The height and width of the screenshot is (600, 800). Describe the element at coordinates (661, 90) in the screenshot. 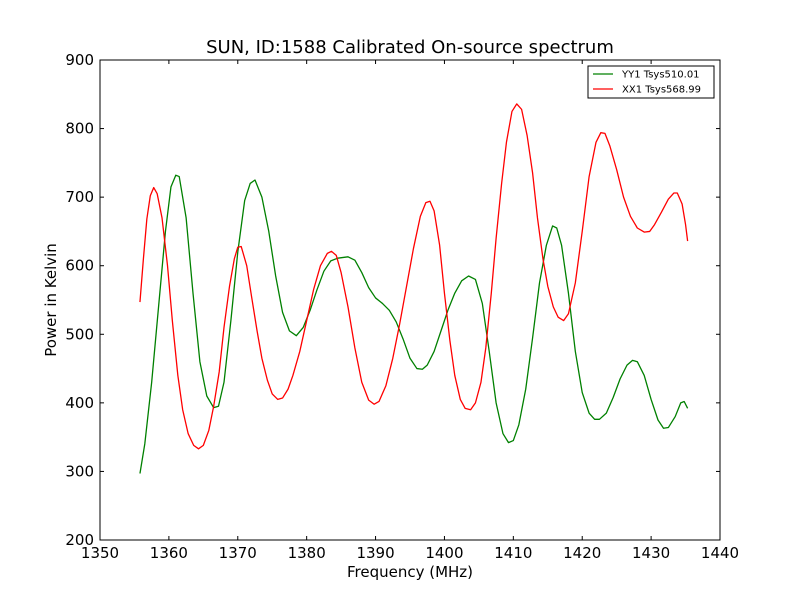

I see `legend-entry-xx1: XX1 Tsys568.99` at that location.